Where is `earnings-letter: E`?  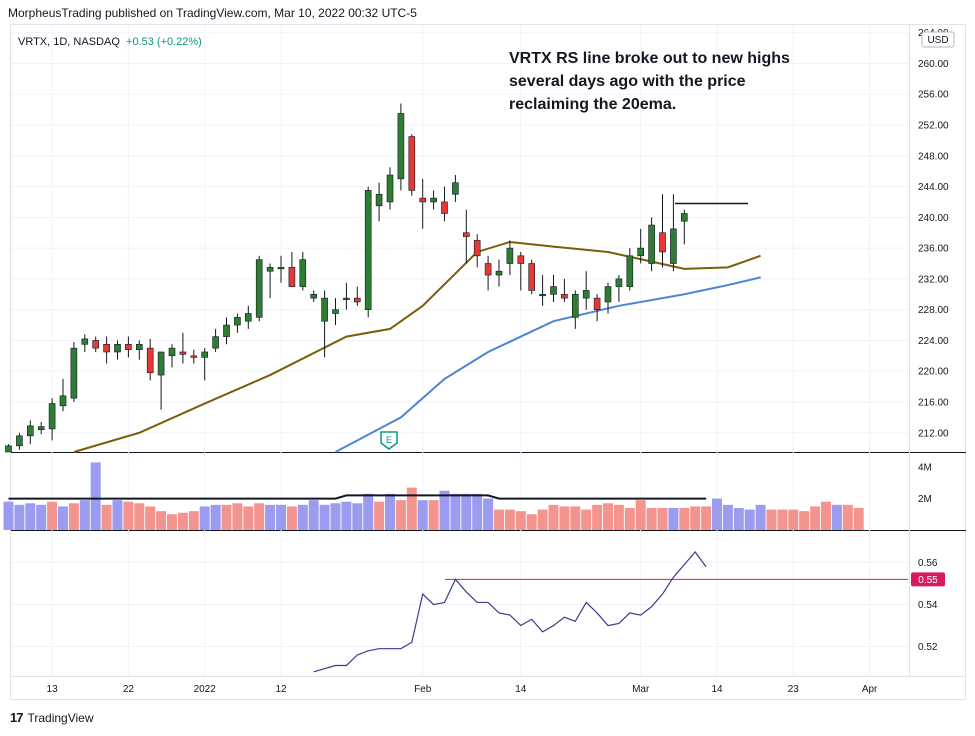
earnings-letter: E is located at coordinates (389, 440).